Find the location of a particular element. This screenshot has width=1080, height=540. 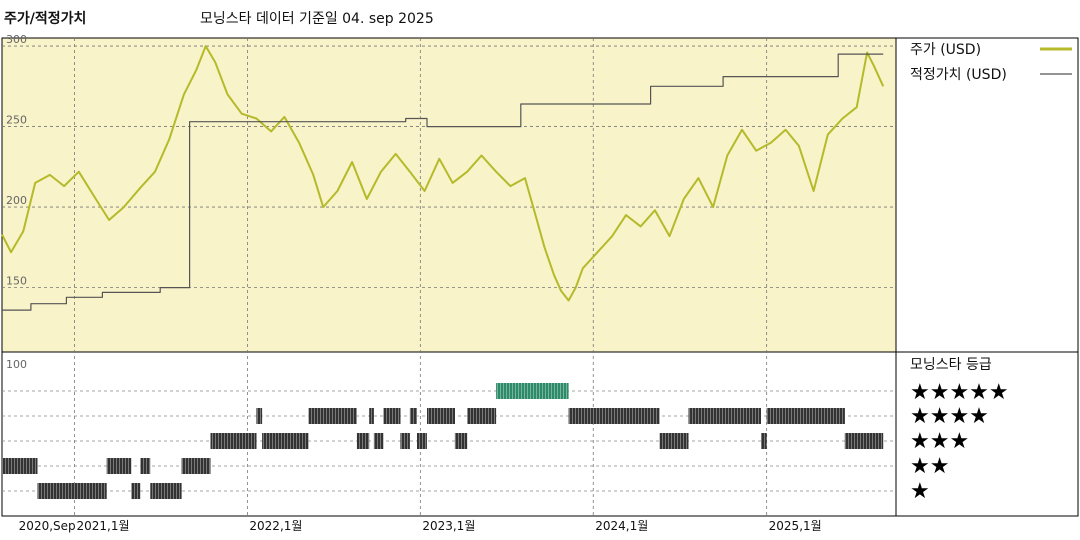

chart-title: 주가/적정가치 is located at coordinates (45, 19).